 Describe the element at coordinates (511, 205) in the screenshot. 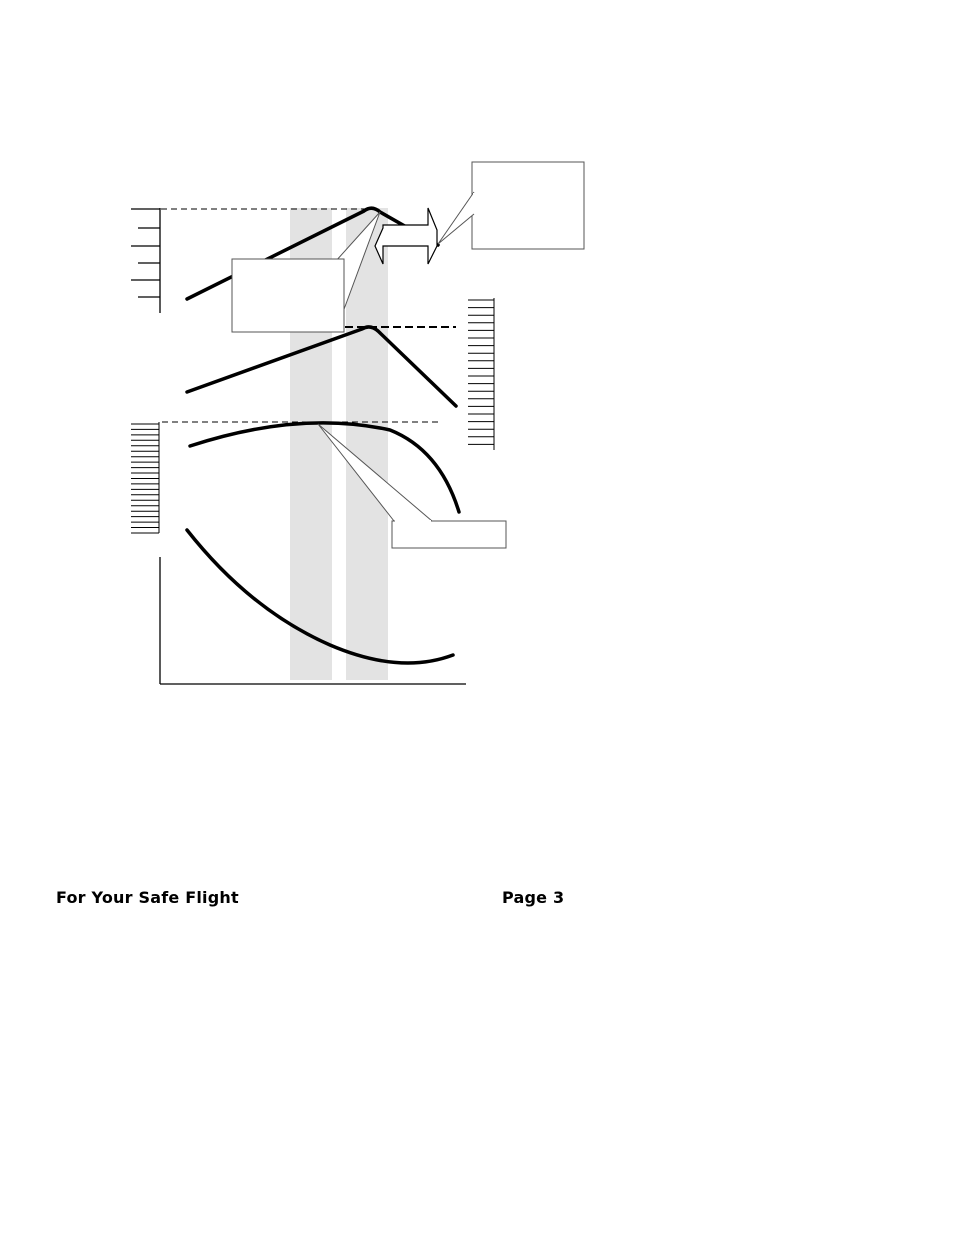

I see `callout-top-right` at that location.